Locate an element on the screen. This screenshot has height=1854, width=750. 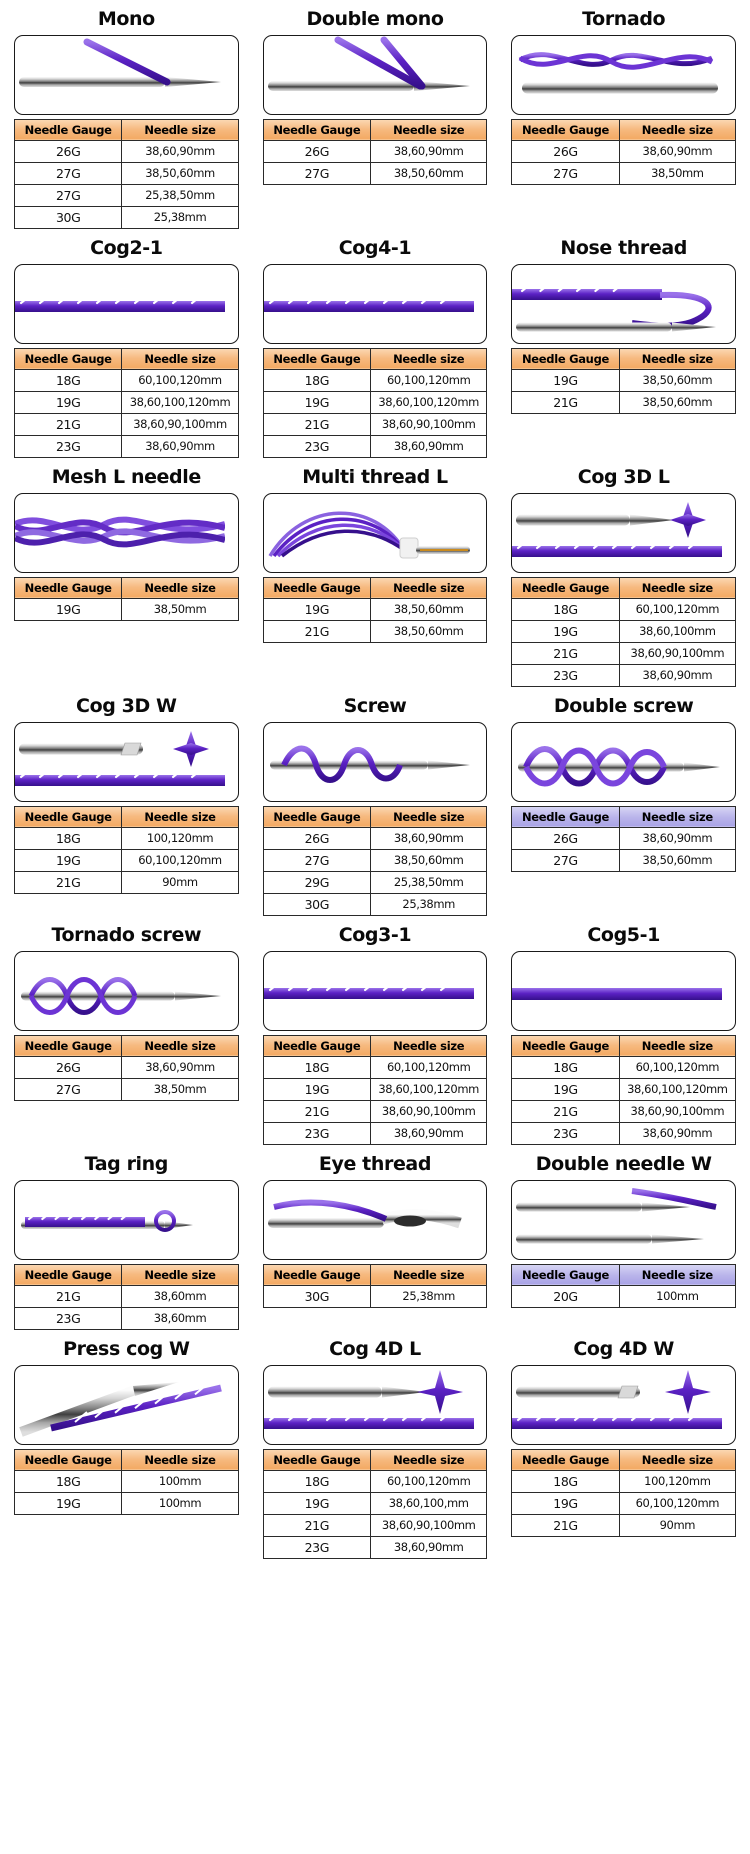
cell-size: 38,60,90,100mm is located at coordinates (677, 1111).